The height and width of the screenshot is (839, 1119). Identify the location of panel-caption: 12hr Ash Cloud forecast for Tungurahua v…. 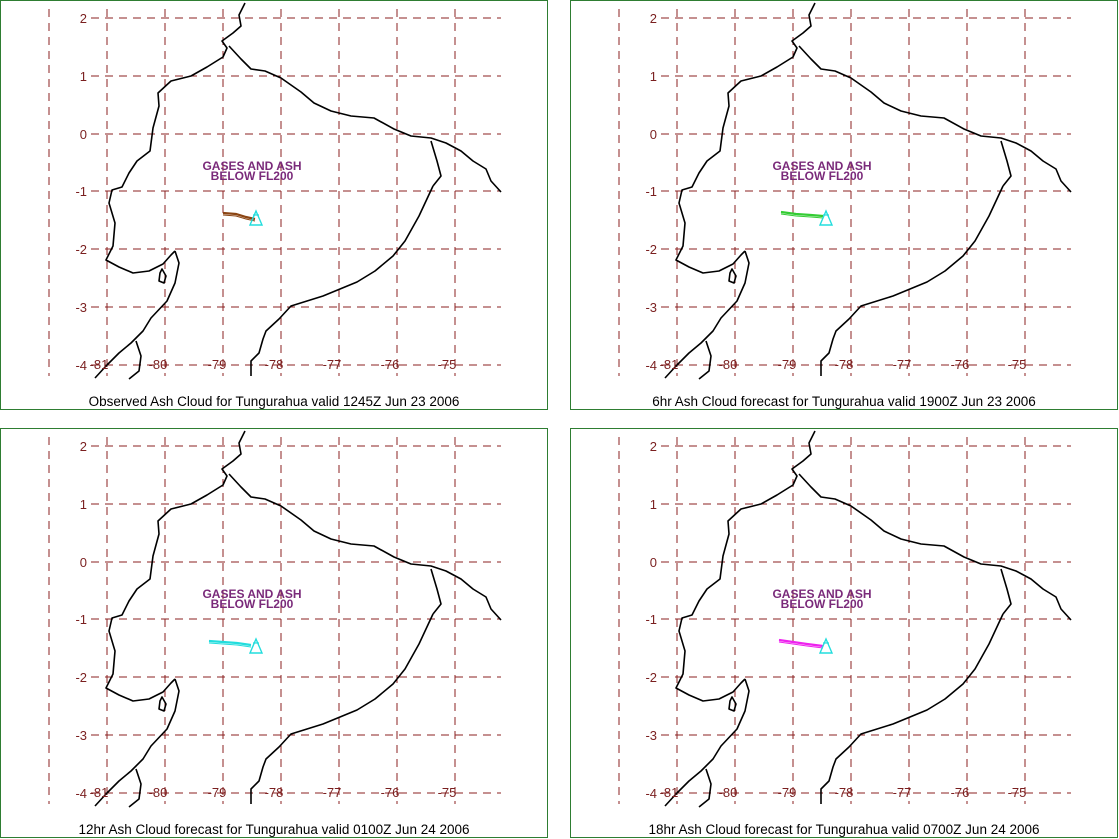
(274, 829).